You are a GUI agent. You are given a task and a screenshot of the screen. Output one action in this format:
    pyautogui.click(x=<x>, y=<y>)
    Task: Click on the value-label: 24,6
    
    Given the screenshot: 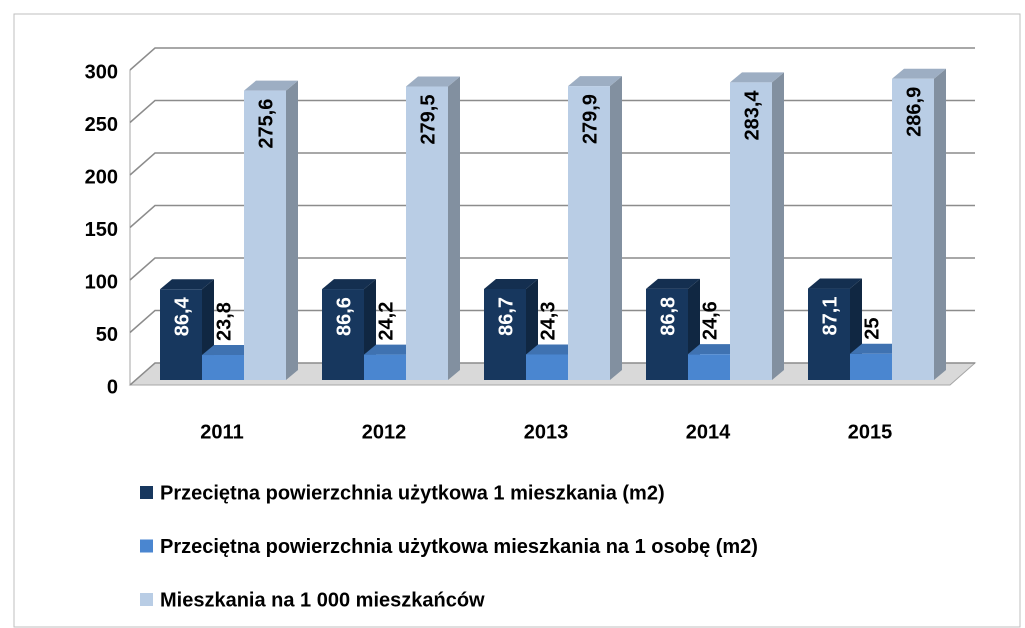 What is the action you would take?
    pyautogui.click(x=710, y=320)
    